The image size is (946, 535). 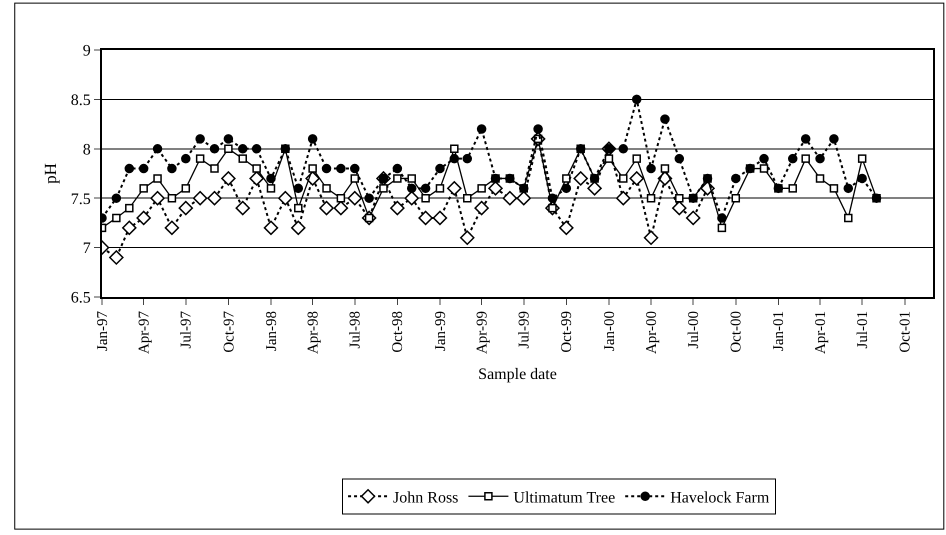 What do you see at coordinates (779, 331) in the screenshot?
I see `x-tick-label: Jan-01` at bounding box center [779, 331].